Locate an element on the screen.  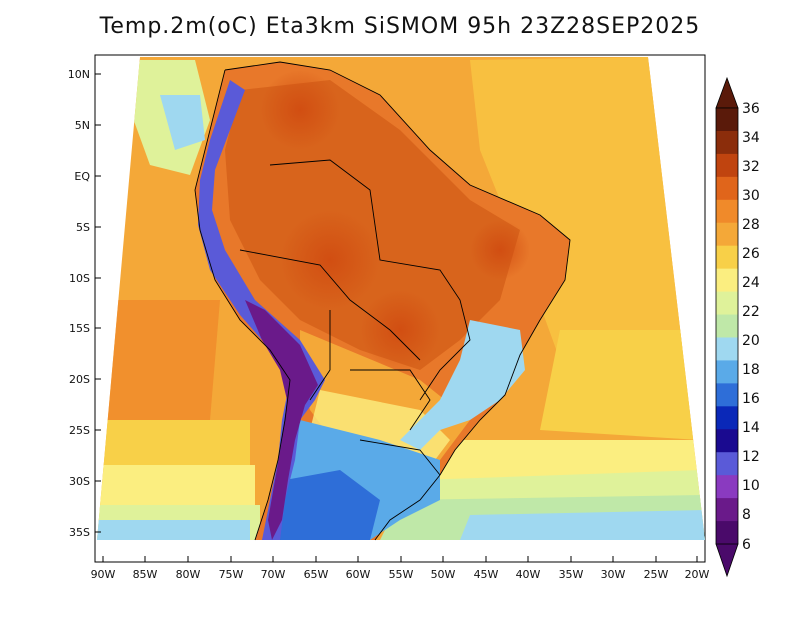
atlantic-26-zone is located at coordinates (620, 385).